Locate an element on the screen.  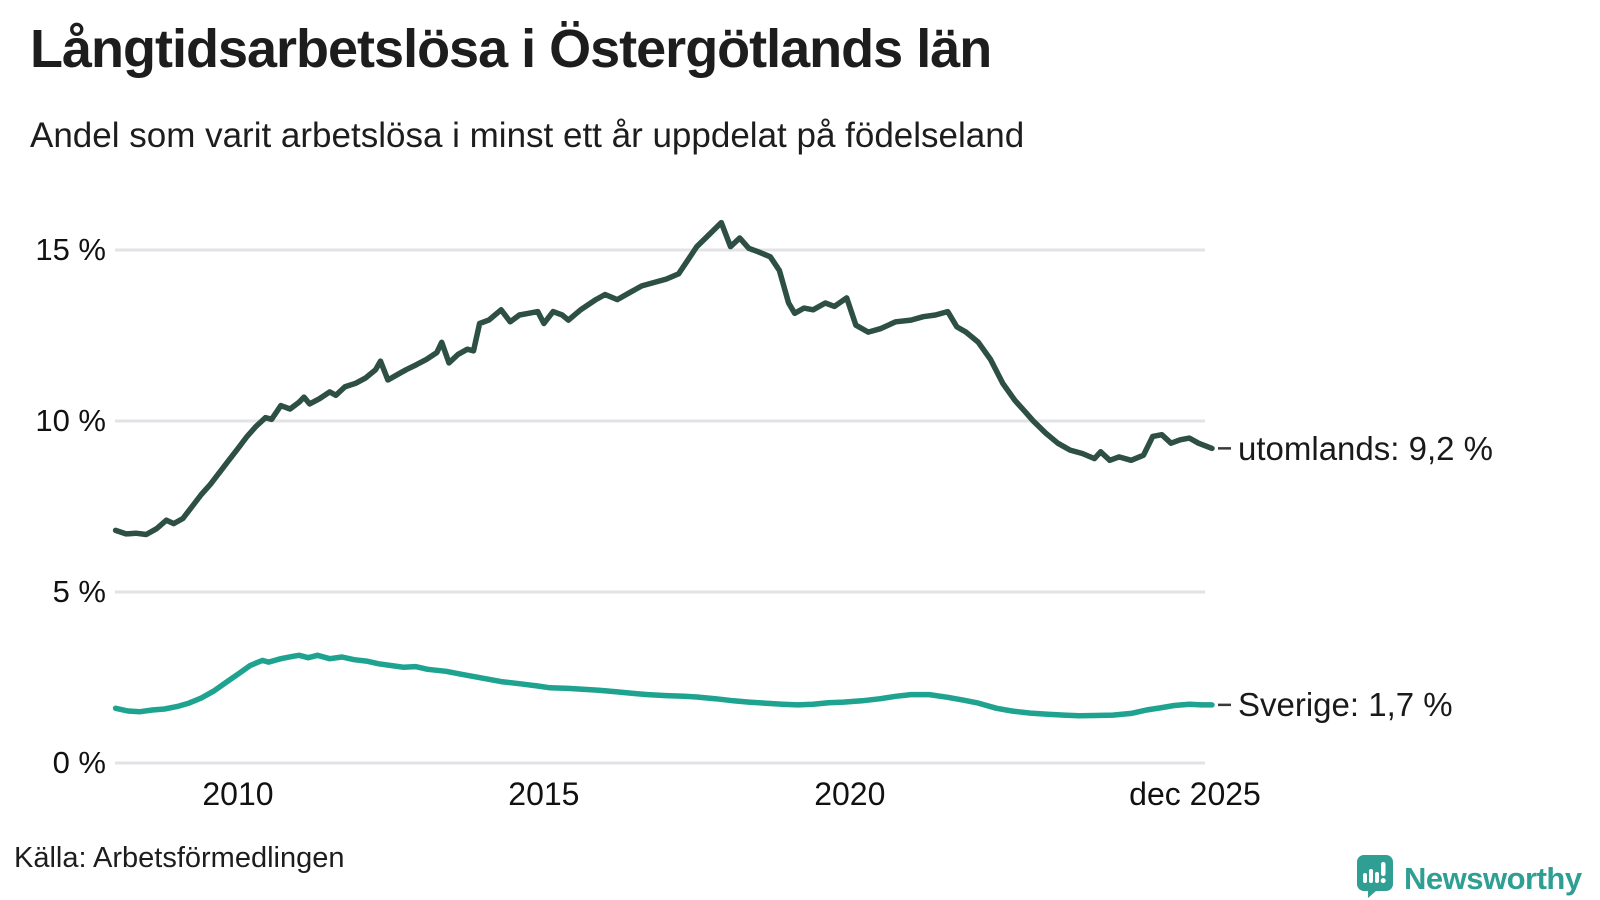
series-end-label-utomlands: utomlands: 9,2 % is located at coordinates (1365, 448).